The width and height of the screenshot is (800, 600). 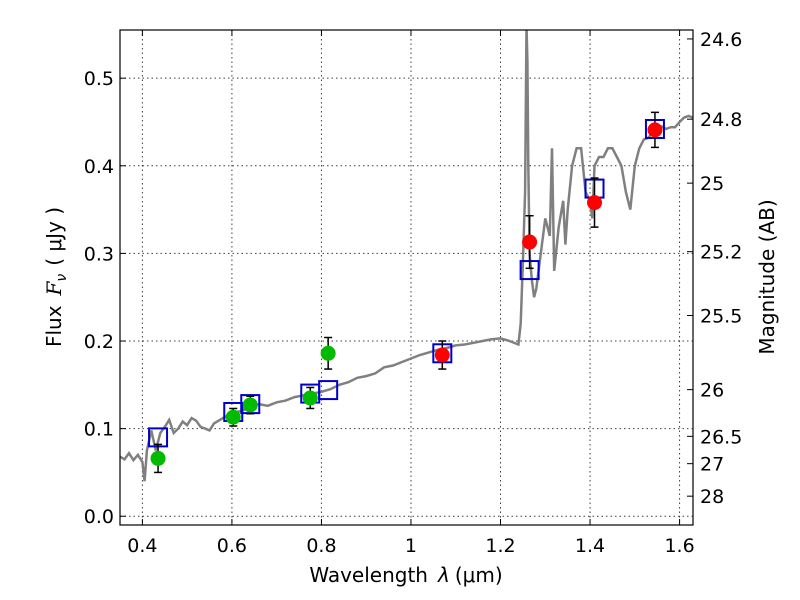 What do you see at coordinates (679, 546) in the screenshot?
I see `x-tick-label: 1.6` at bounding box center [679, 546].